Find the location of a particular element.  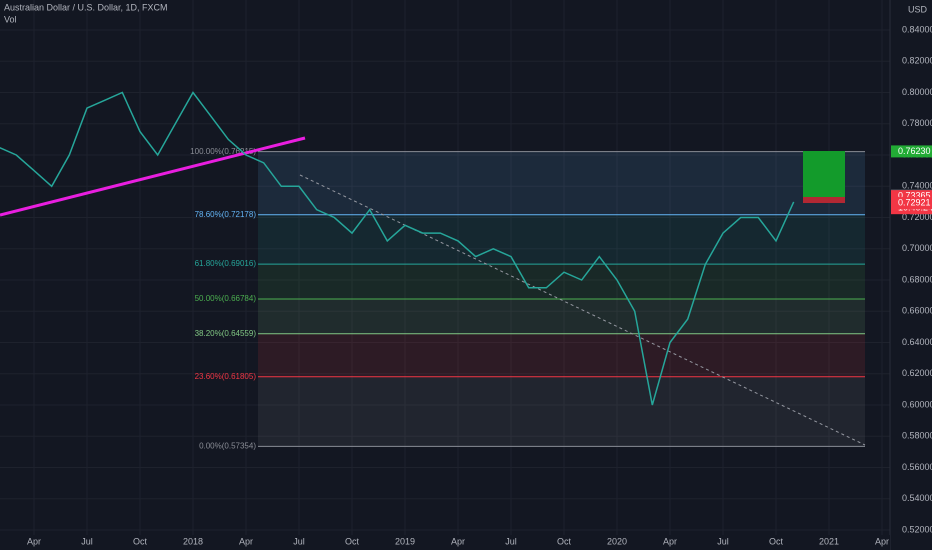

y-tick-label: 0.68000 is located at coordinates (917, 279).